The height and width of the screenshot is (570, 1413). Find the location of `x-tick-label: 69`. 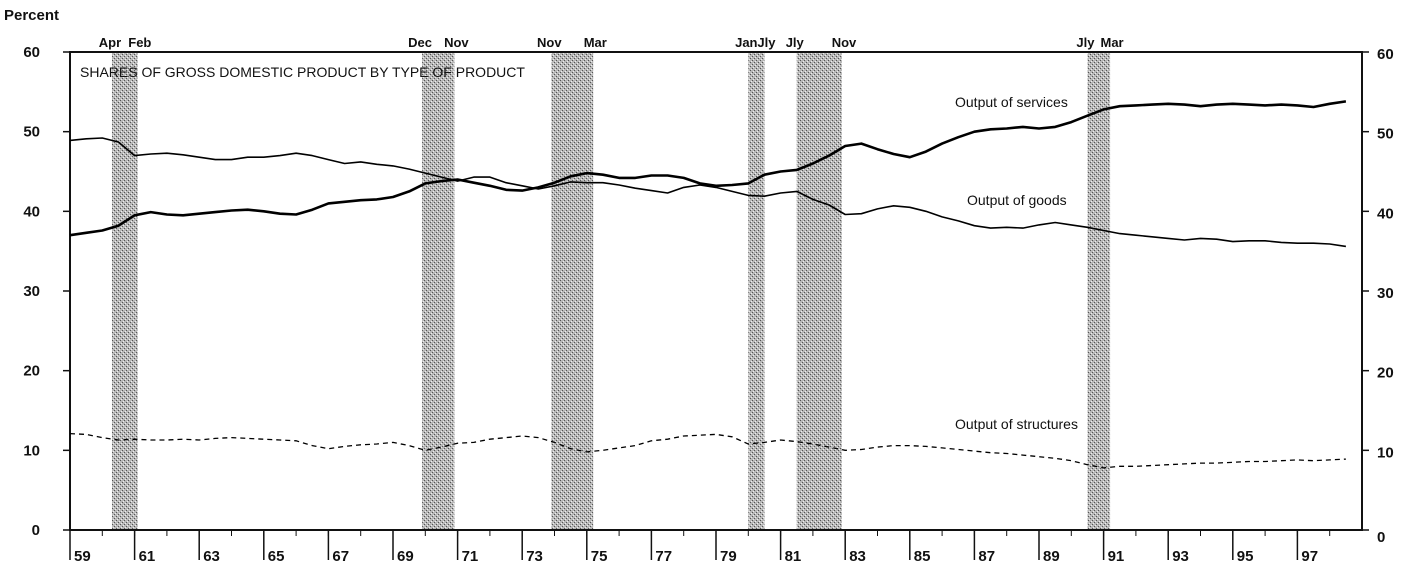

x-tick-label: 69 is located at coordinates (405, 556).